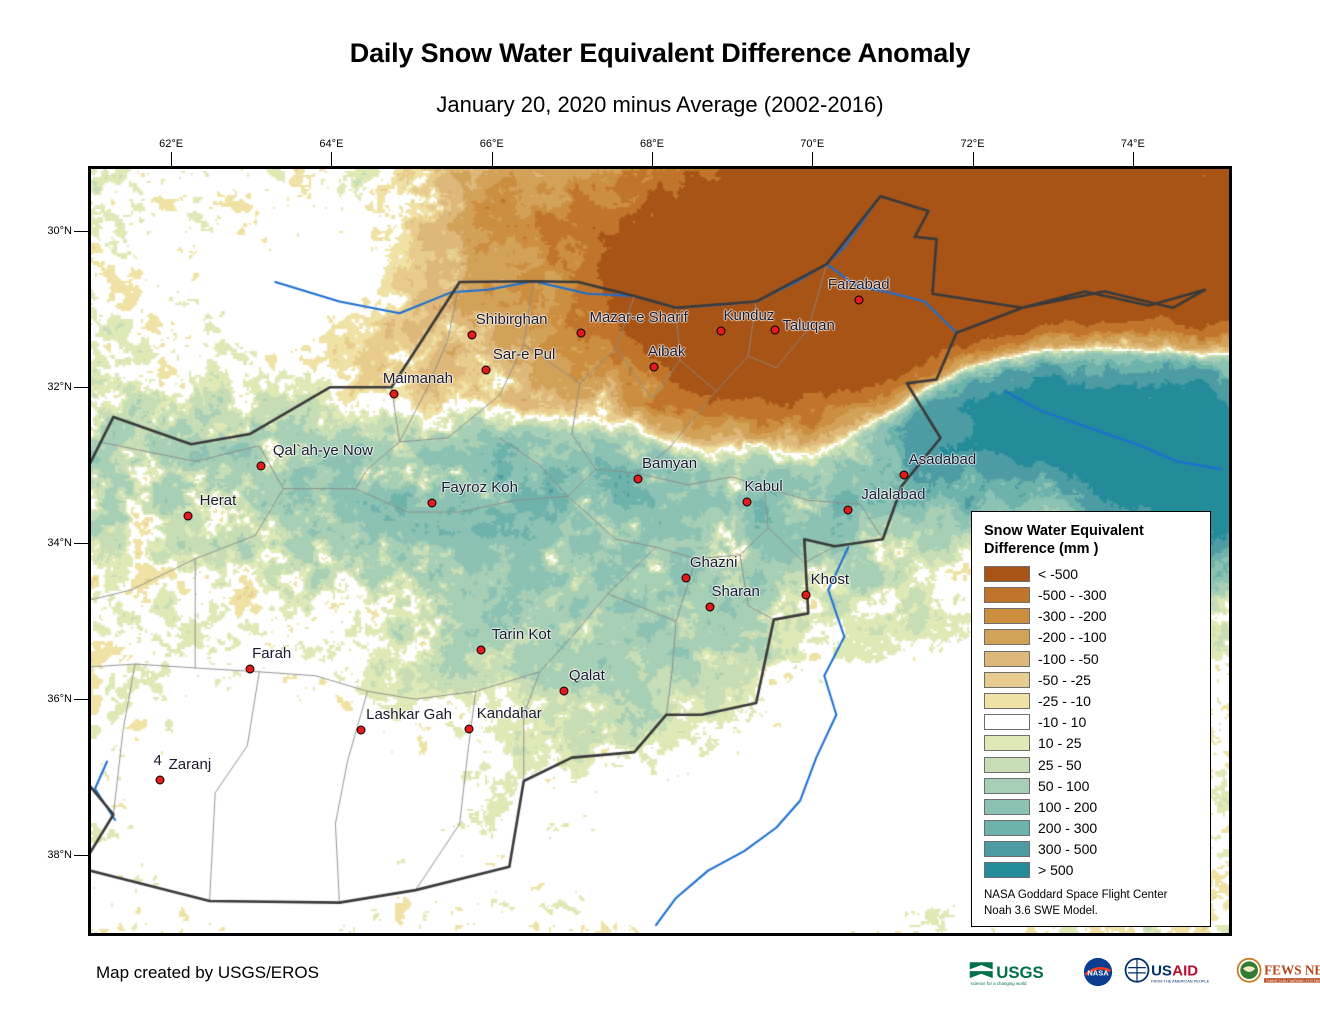  Describe the element at coordinates (1062, 722) in the screenshot. I see `legend-label: -10 - 10` at that location.